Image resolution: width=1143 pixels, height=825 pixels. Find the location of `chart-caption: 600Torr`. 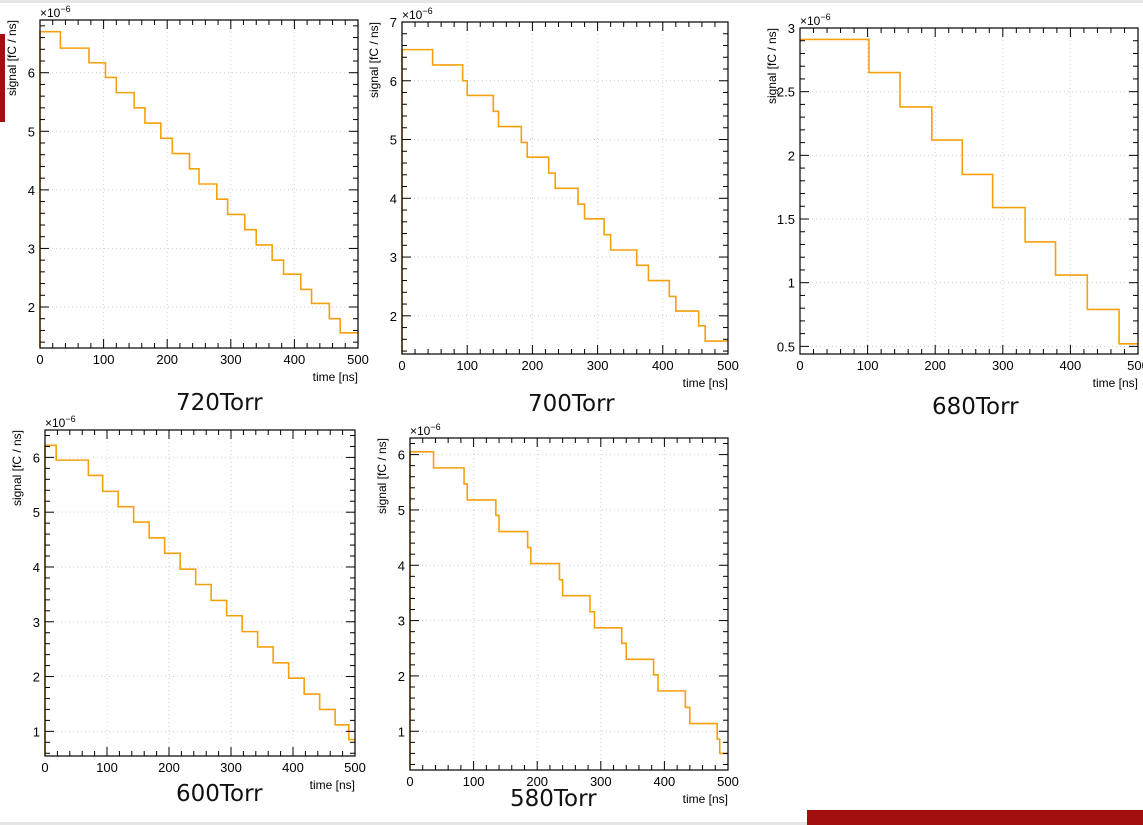

chart-caption: 600Torr is located at coordinates (219, 794).